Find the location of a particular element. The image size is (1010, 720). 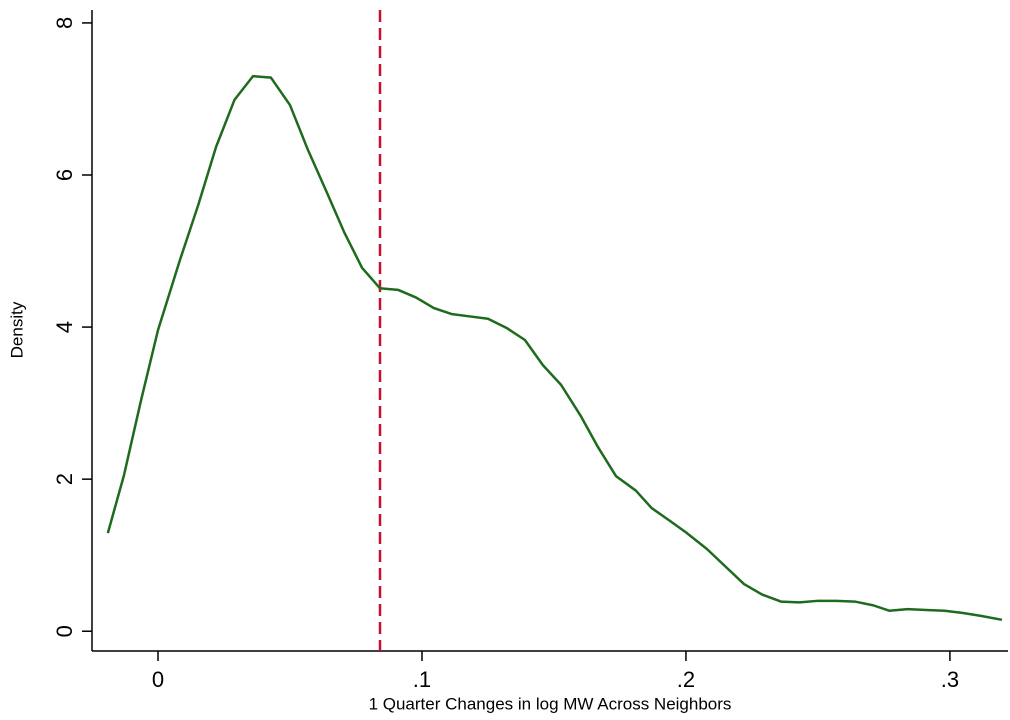

y-tick-label: 4 is located at coordinates (64, 327).